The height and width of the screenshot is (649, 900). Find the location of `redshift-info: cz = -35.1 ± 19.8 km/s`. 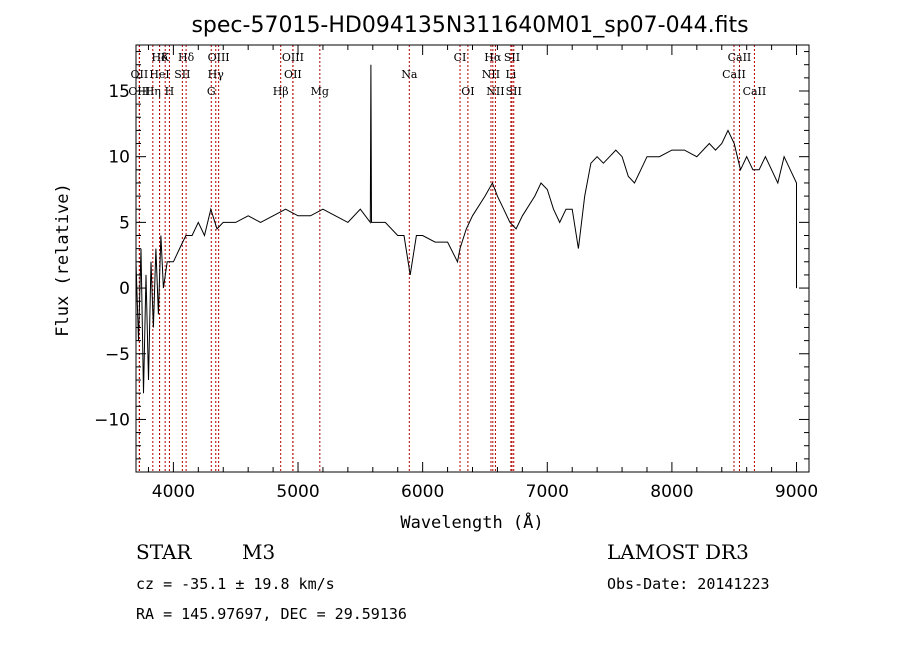

redshift-info: cz = -35.1 ± 19.8 km/s is located at coordinates (235, 584).